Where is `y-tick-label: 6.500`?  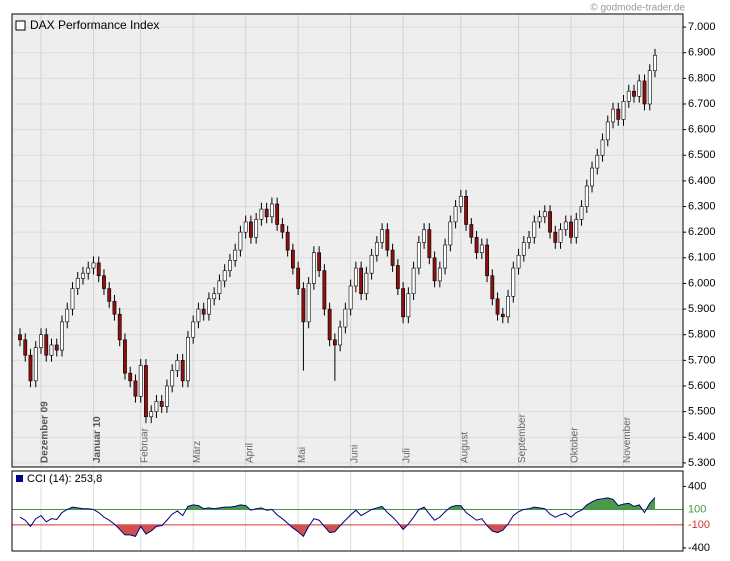 y-tick-label: 6.500 is located at coordinates (702, 155).